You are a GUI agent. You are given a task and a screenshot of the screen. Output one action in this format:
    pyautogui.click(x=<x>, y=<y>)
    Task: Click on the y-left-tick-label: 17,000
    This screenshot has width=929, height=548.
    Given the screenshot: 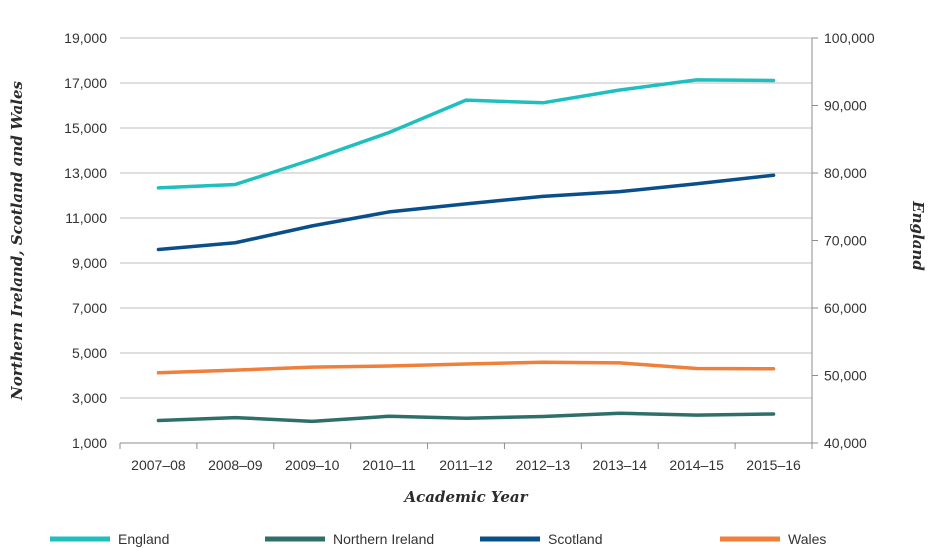 What is the action you would take?
    pyautogui.click(x=85, y=83)
    